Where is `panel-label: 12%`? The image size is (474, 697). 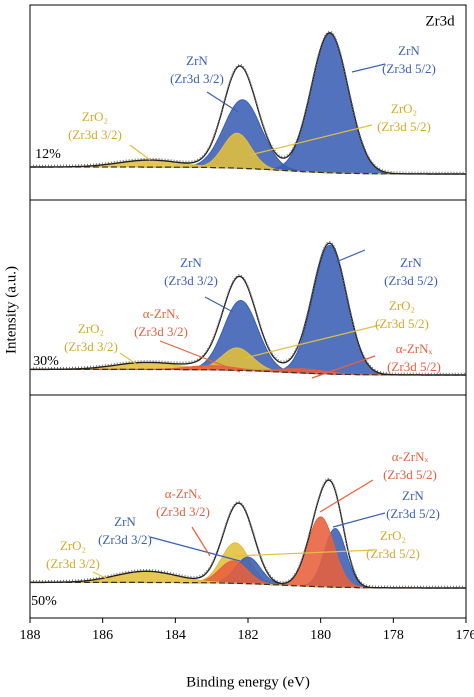
panel-label: 12% is located at coordinates (48, 154).